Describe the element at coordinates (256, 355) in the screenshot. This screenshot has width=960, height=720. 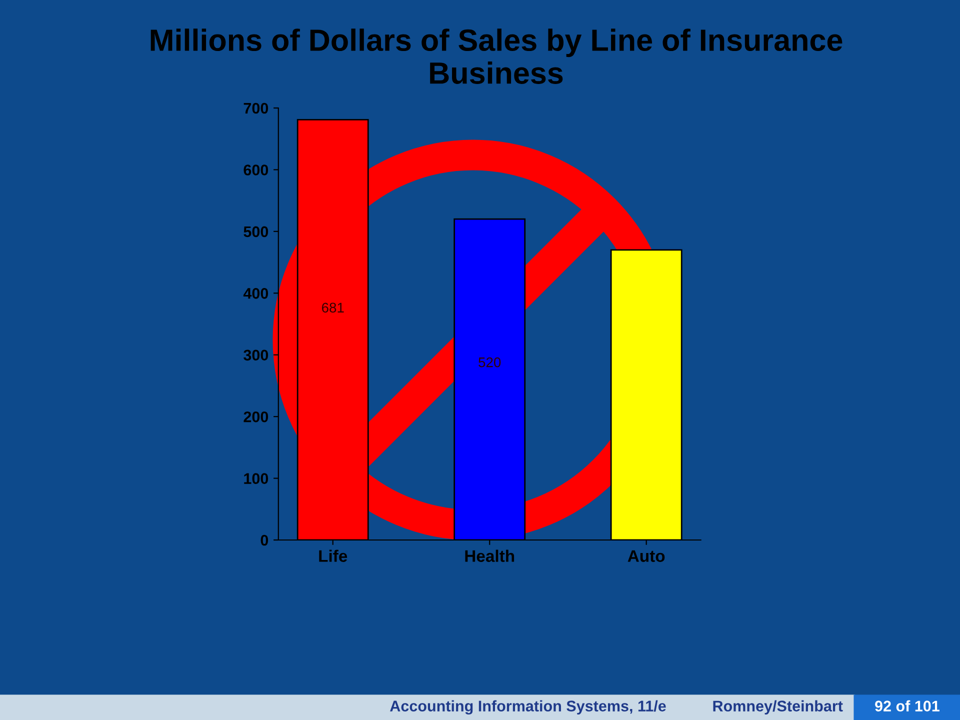
I see `y-tick-label: 300` at that location.